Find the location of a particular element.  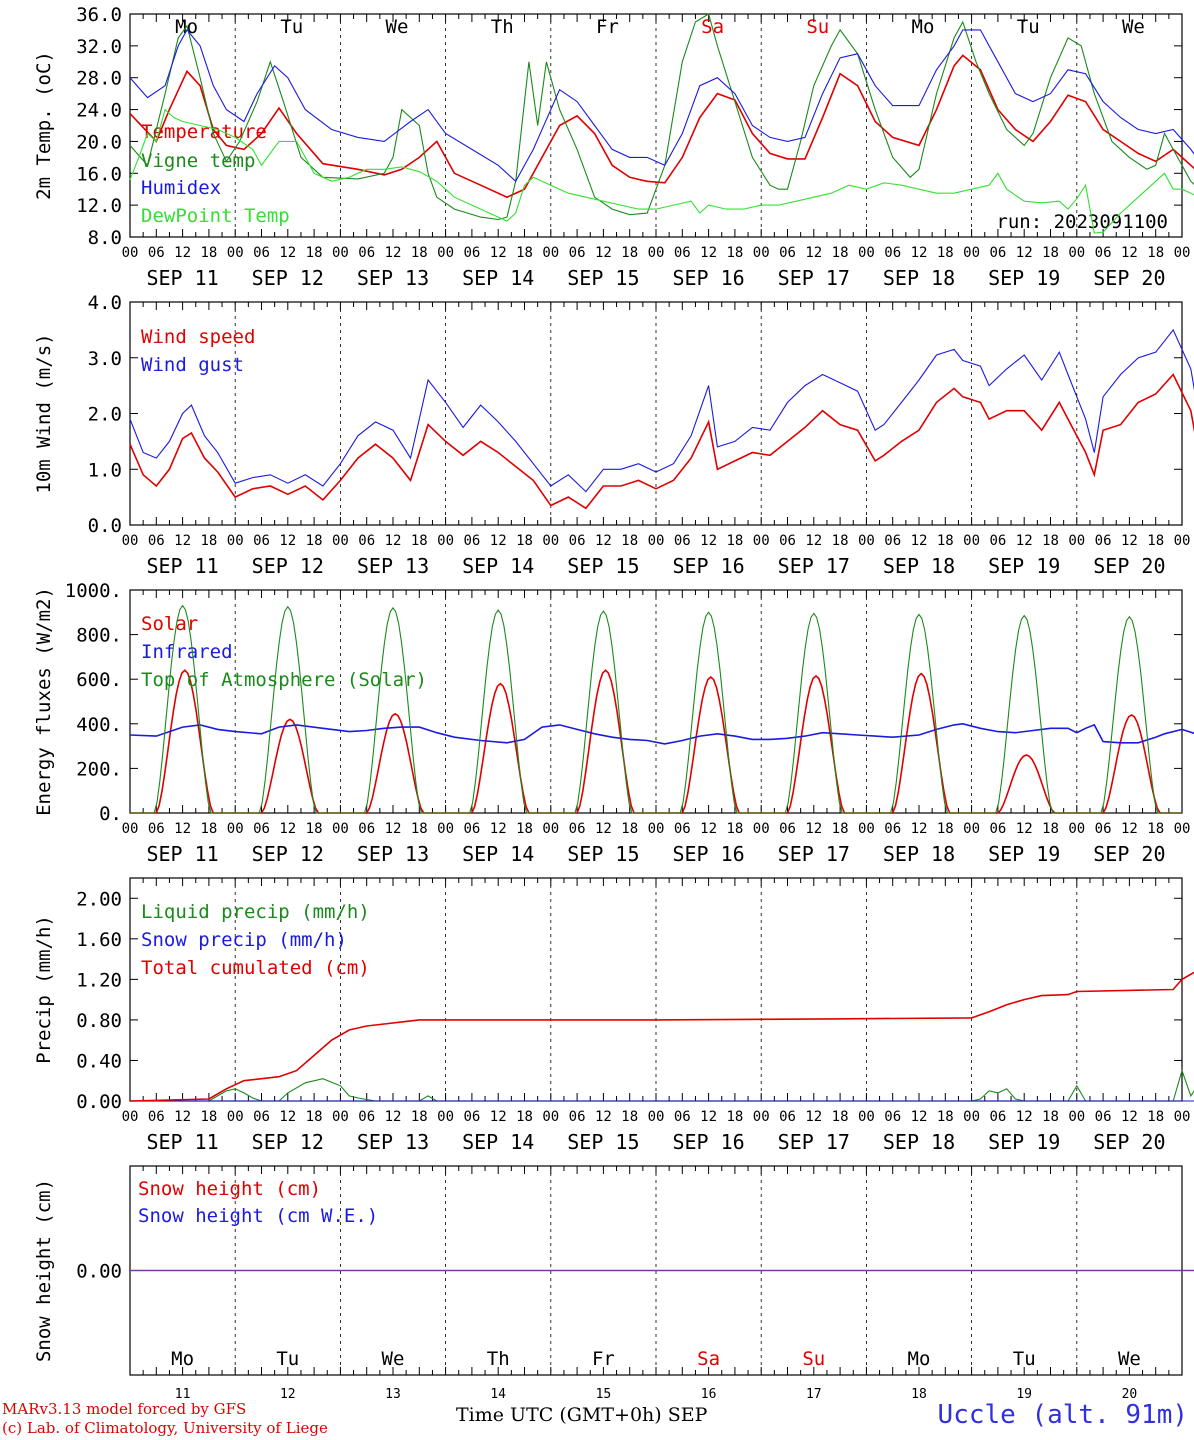

y-tick-label: 24.0 is located at coordinates (99, 111).